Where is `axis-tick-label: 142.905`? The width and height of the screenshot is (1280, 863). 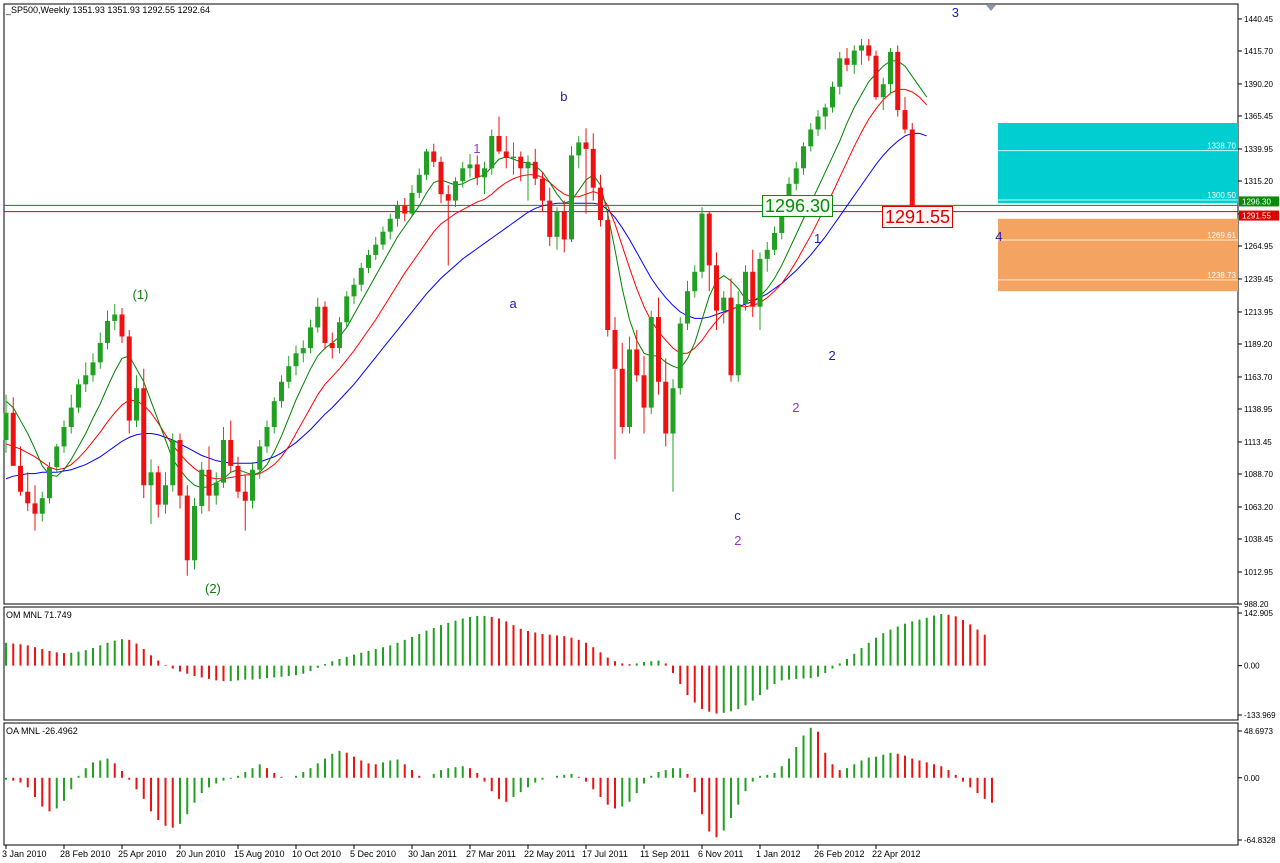
axis-tick-label: 142.905 is located at coordinates (1258, 613).